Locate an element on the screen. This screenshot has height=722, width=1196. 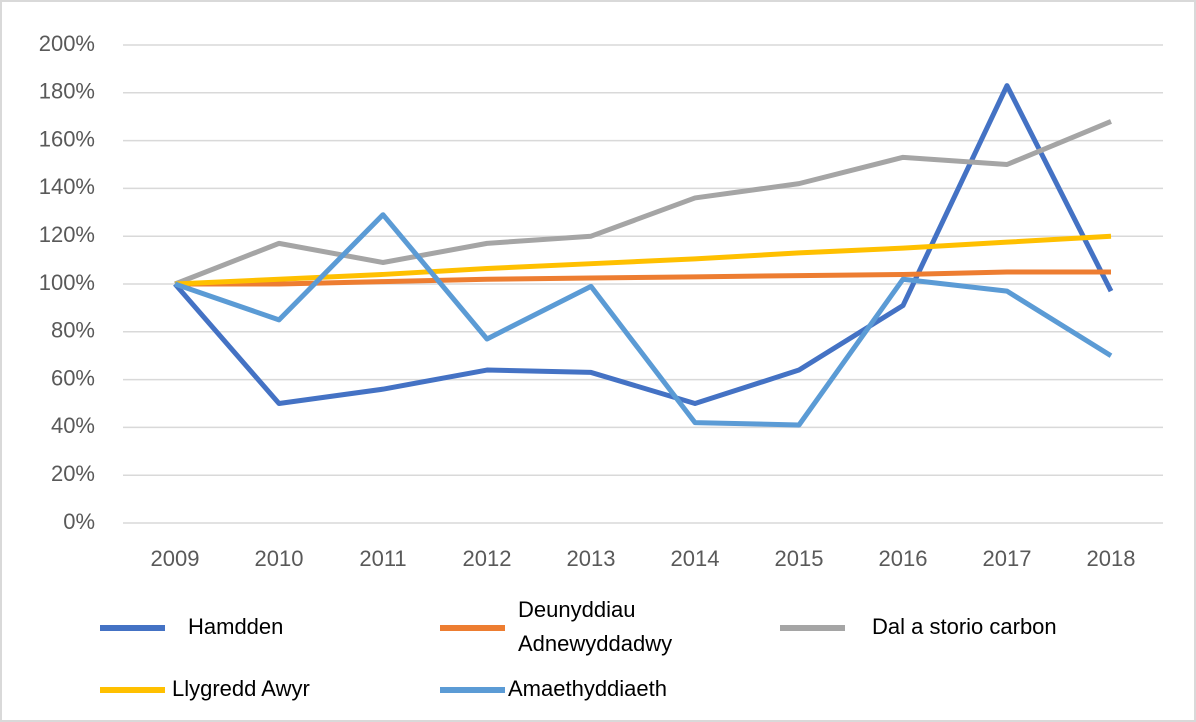
y-tick-label: 160% is located at coordinates (67, 138).